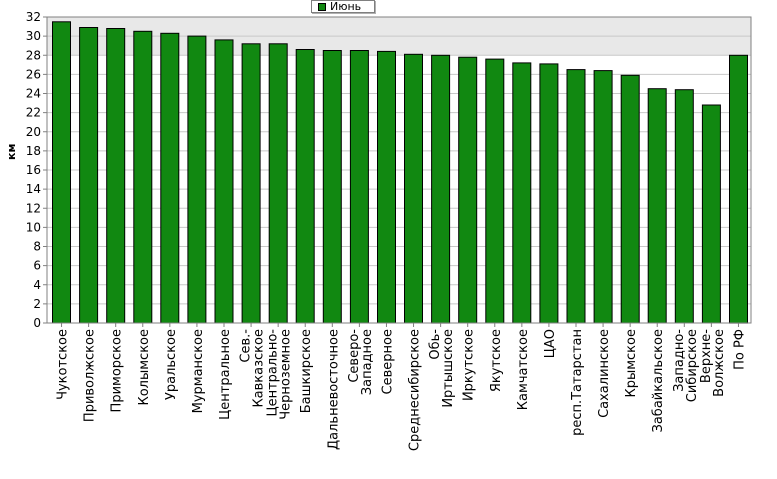  What do you see at coordinates (33, 132) in the screenshot?
I see `y-tick-label: 20` at bounding box center [33, 132].